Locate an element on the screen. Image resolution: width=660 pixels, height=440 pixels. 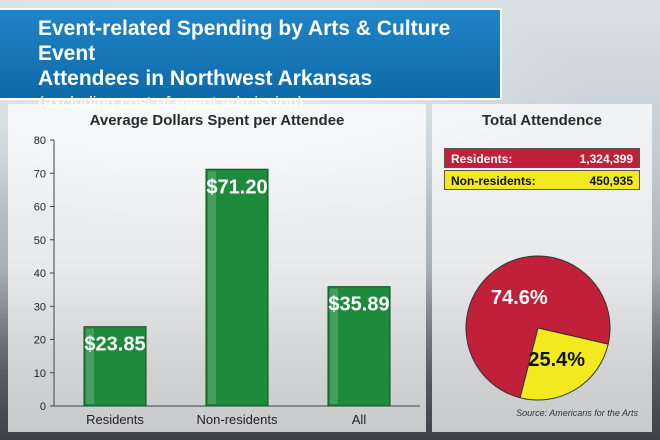
pie-slice-label: 74.6% is located at coordinates (519, 298).